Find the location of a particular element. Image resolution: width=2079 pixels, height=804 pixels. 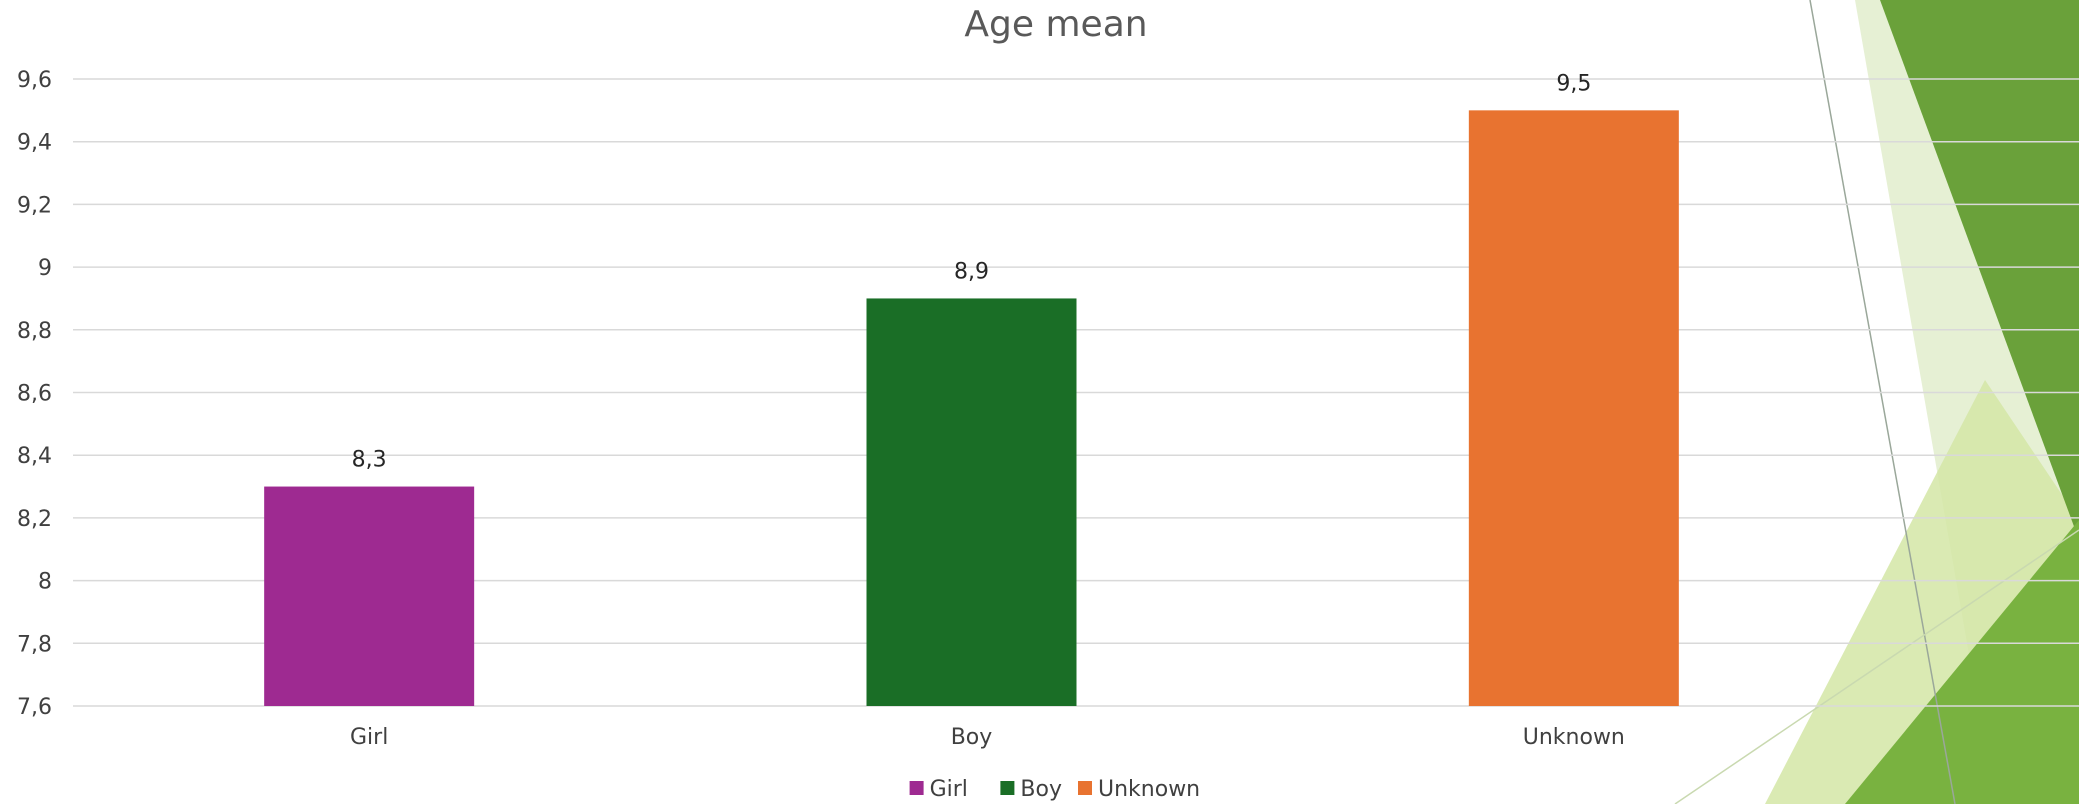

legend: Girl Boy Unknown is located at coordinates (1054, 789).